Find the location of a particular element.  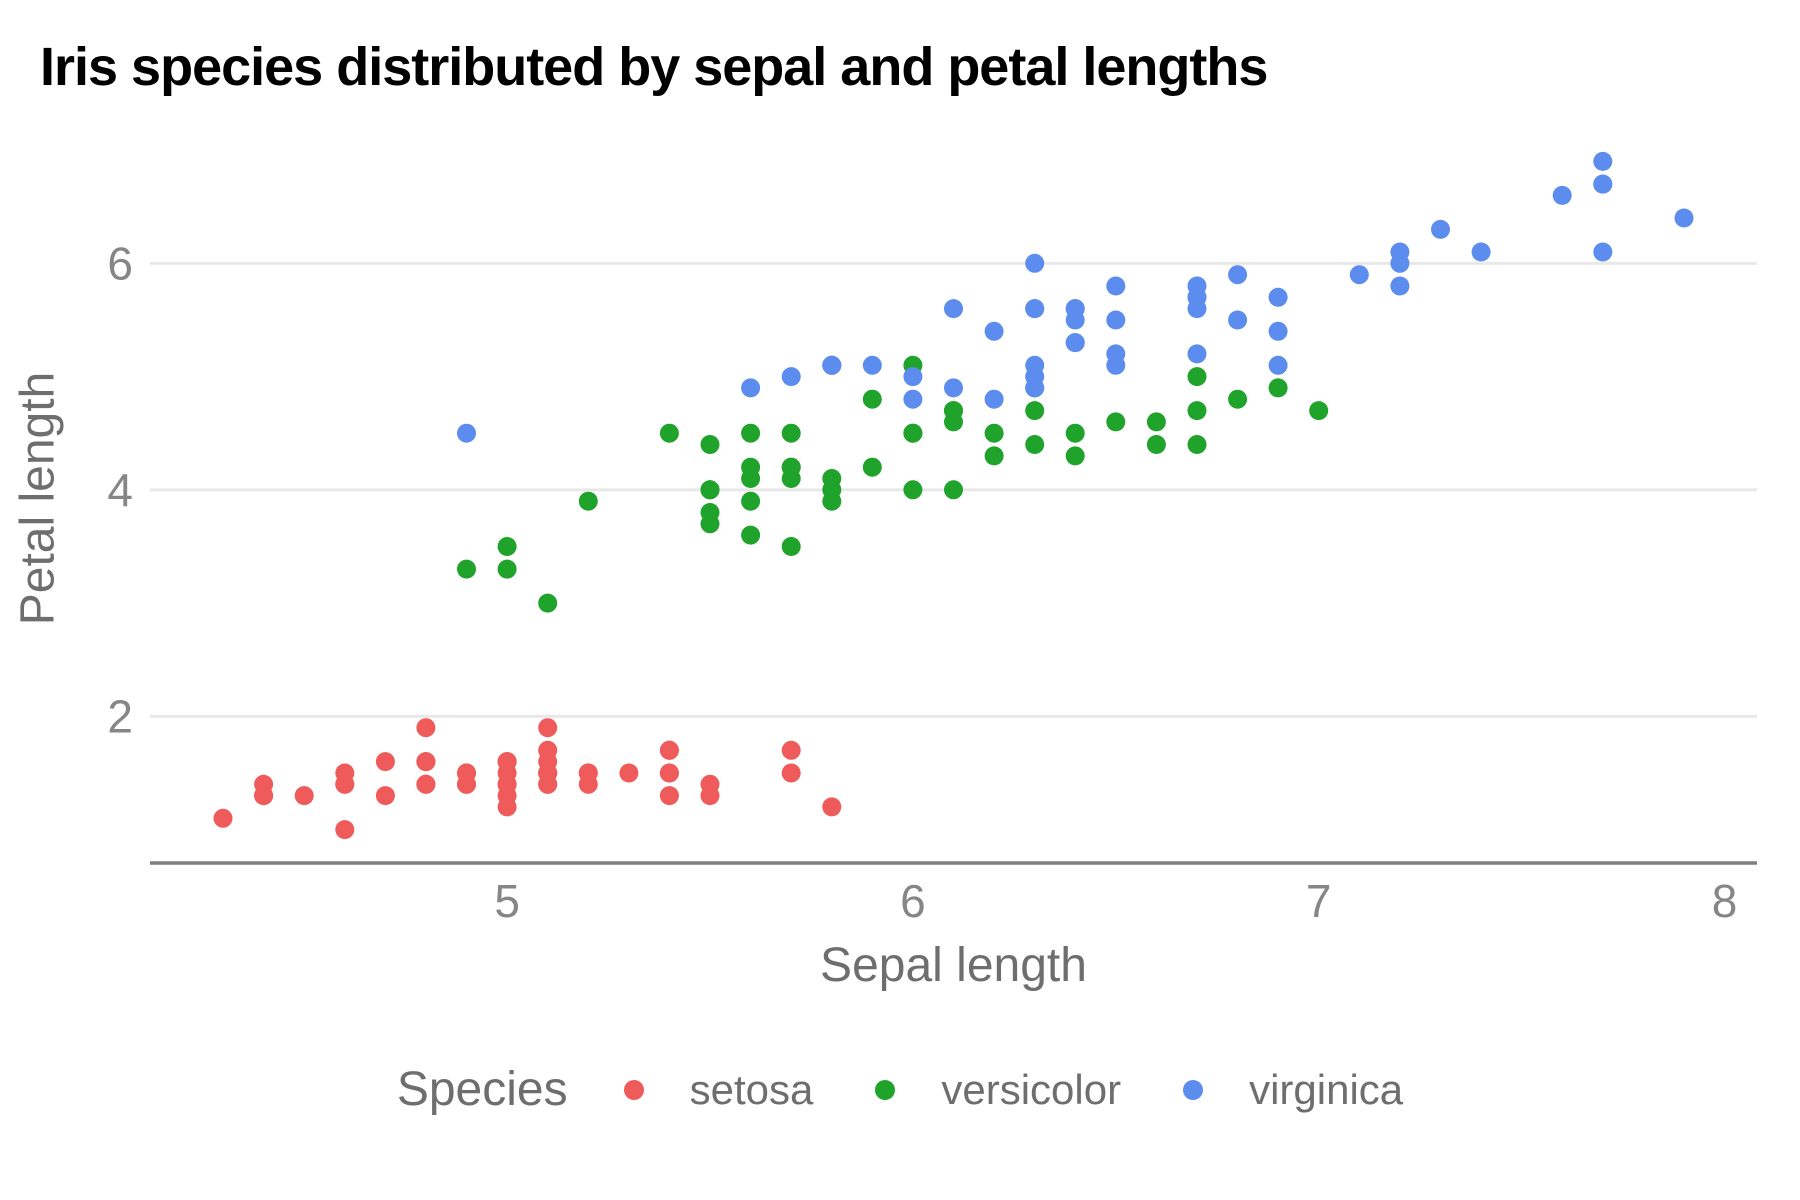

legend-item-versicolor: versicolor is located at coordinates (998, 1090).